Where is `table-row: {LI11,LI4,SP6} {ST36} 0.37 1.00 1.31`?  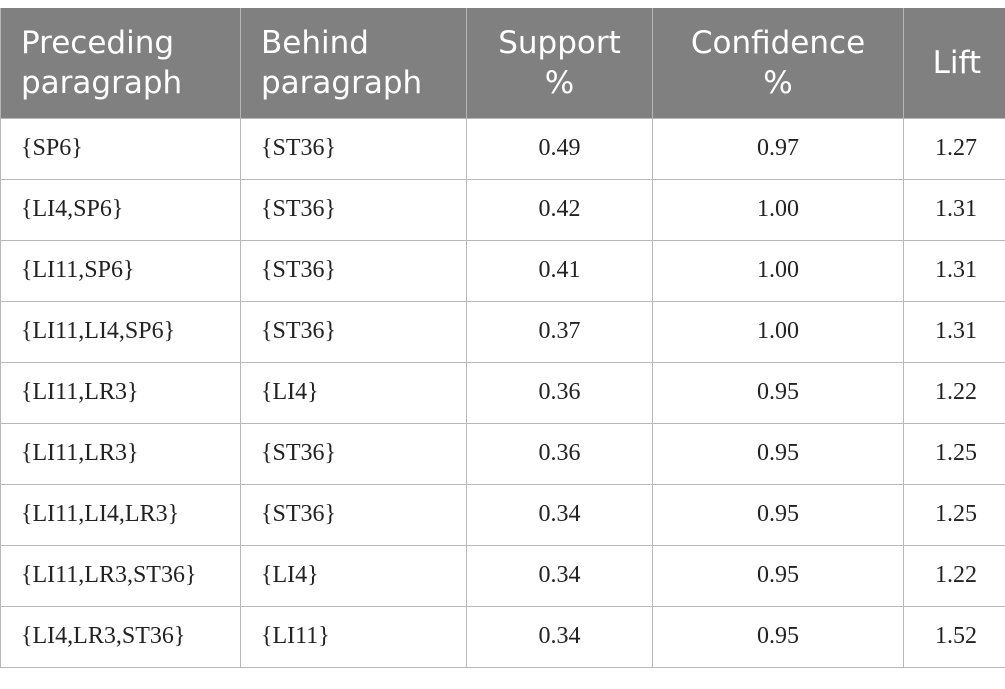
table-row: {LI11,LI4,SP6} {ST36} 0.37 1.00 1.31 is located at coordinates (502, 331).